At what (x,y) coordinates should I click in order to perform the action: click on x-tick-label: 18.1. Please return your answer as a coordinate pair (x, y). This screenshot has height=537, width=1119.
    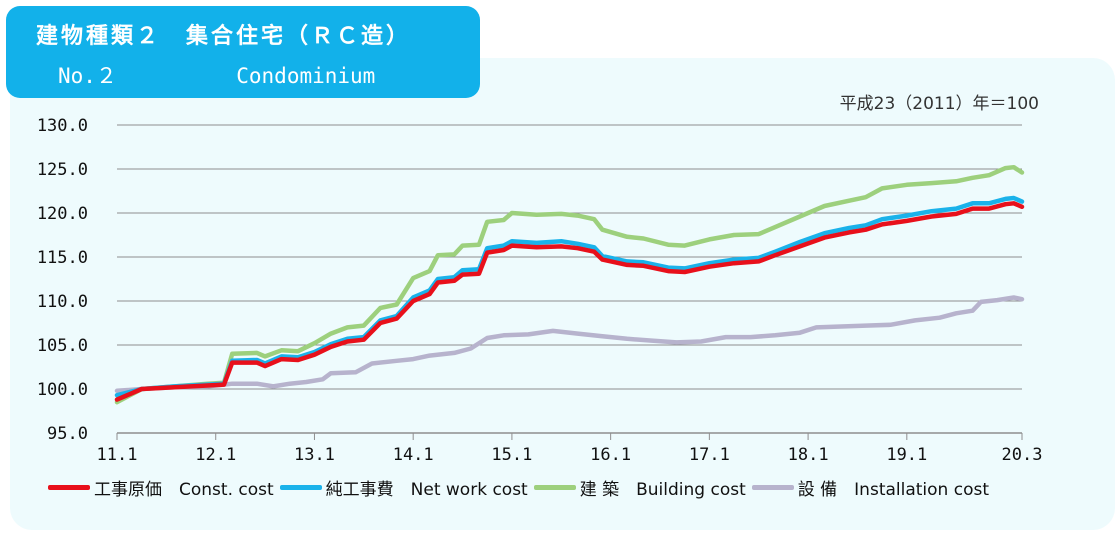
    Looking at the image, I should click on (808, 455).